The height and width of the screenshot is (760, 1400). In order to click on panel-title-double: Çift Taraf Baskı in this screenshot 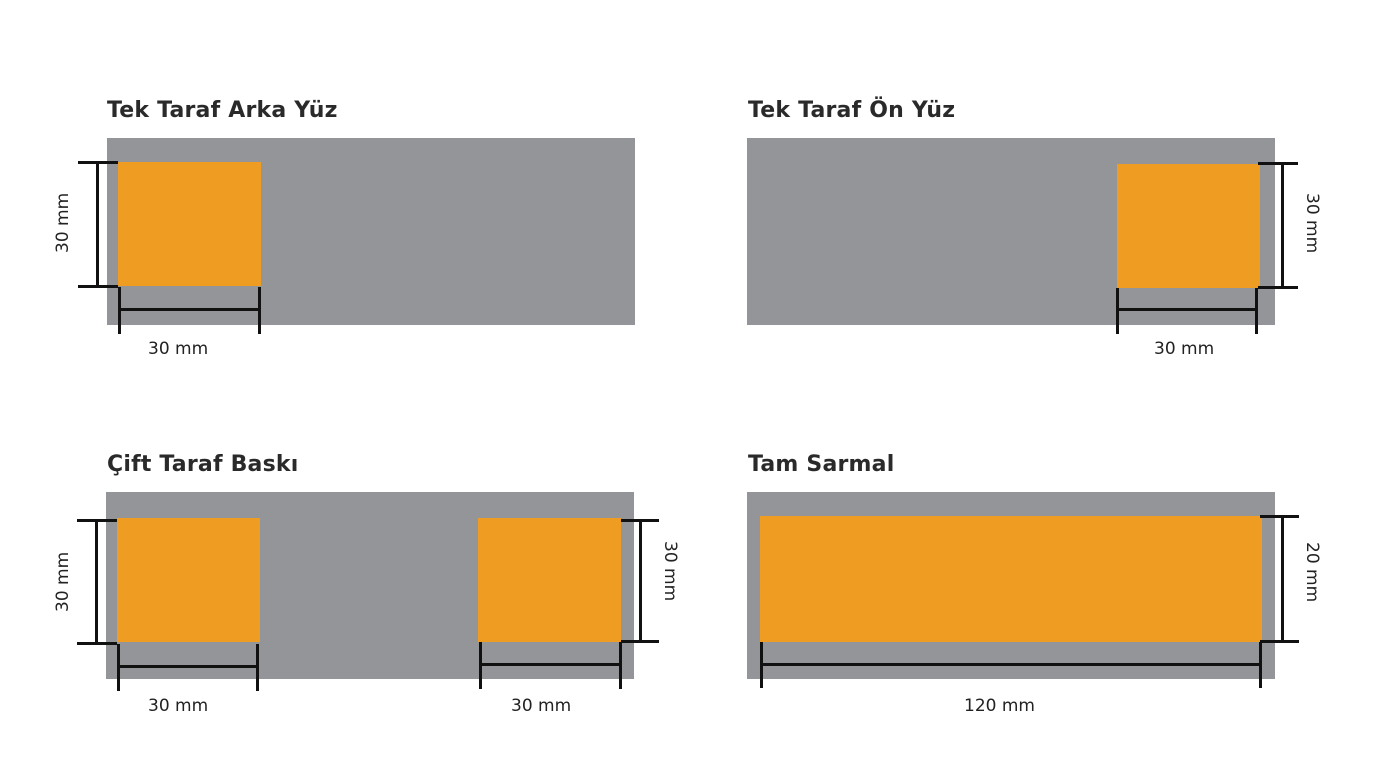, I will do `click(203, 464)`.